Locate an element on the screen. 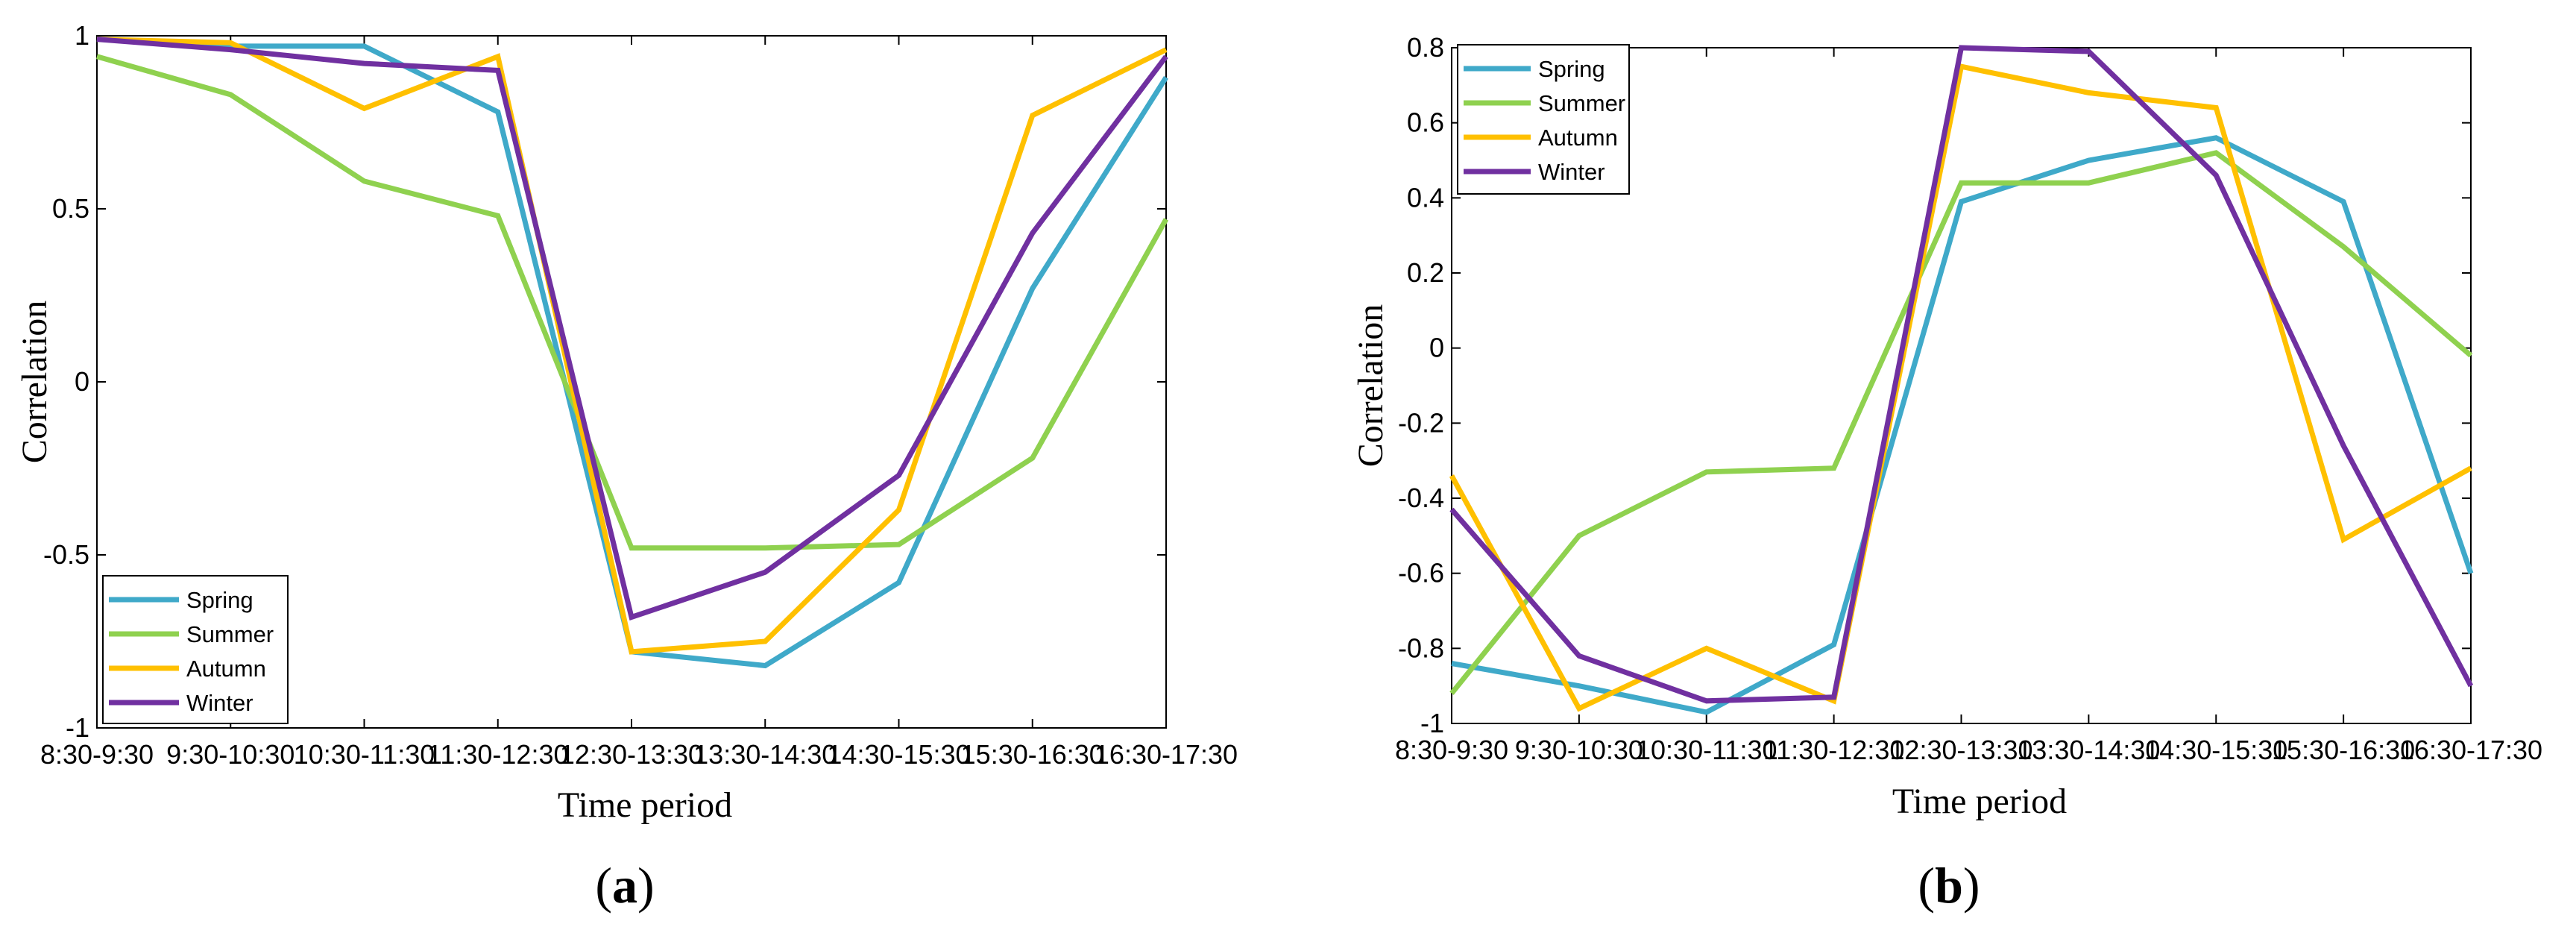  x-axis-title-b: Time period is located at coordinates (1979, 801).